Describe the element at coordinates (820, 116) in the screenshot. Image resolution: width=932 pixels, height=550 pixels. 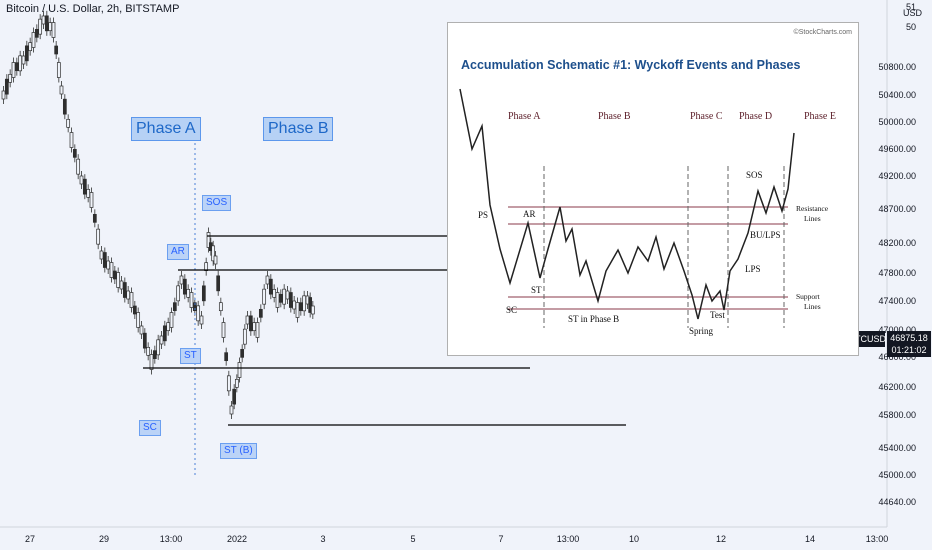
I see `inset-phase-e: Phase E` at that location.